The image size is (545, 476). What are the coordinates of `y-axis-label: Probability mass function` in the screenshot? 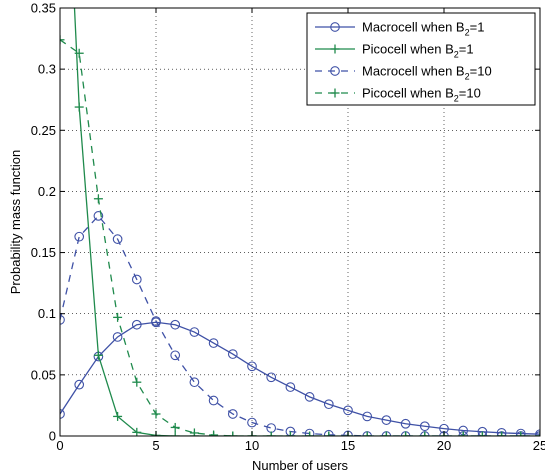 It's located at (15, 222).